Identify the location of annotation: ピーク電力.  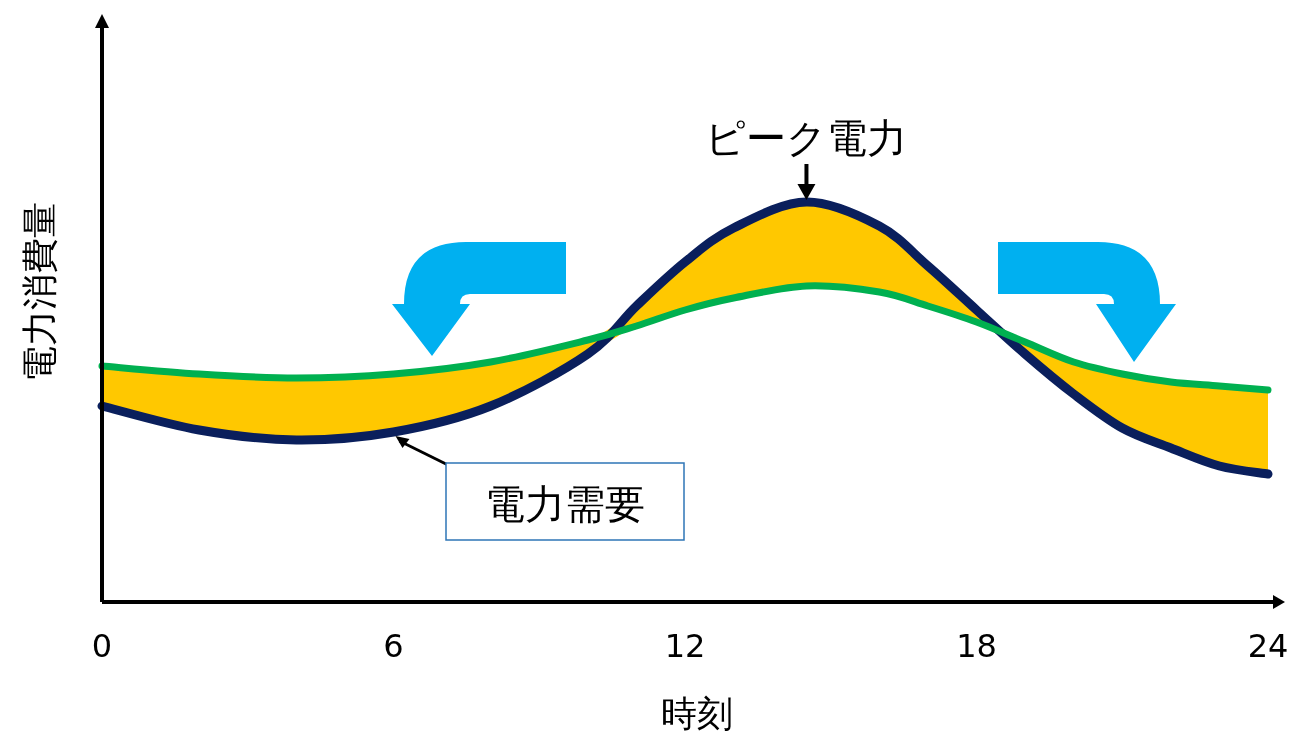
(806, 138).